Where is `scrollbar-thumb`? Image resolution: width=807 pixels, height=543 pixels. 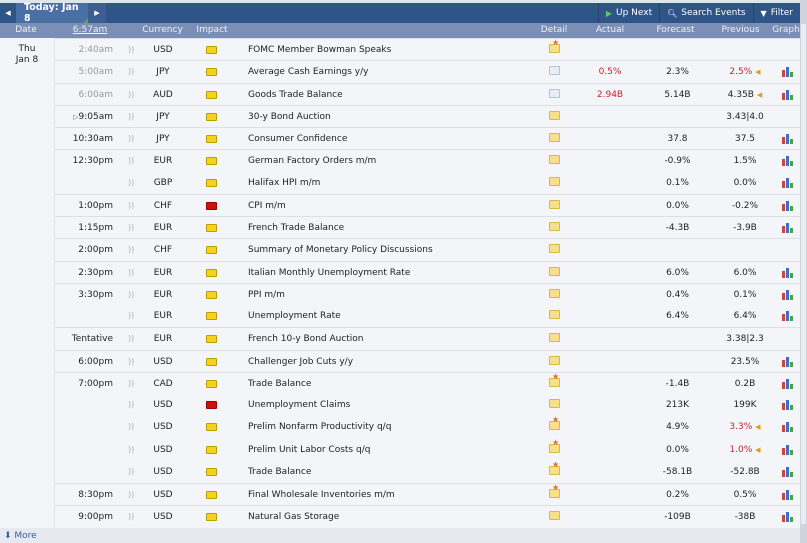
scrollbar-thumb is located at coordinates (803, 274).